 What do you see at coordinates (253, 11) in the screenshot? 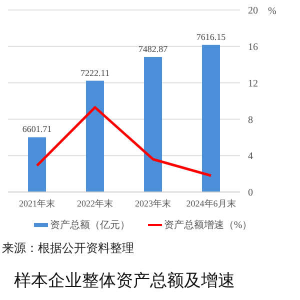
I see `y2-tick-label: 20` at bounding box center [253, 11].